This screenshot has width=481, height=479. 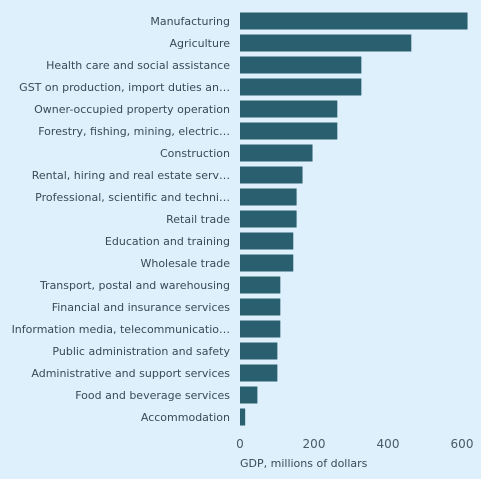 I want to click on x-tick-label: 400, so click(x=388, y=444).